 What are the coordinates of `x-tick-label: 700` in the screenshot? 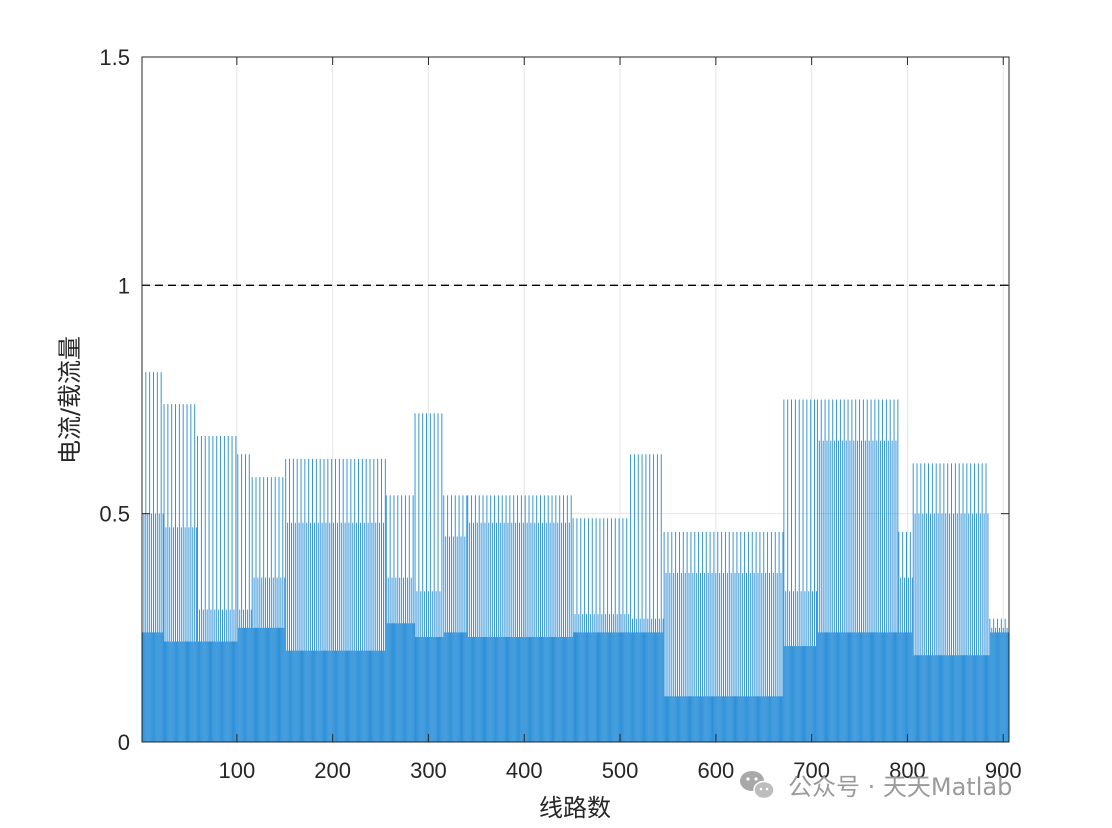 It's located at (811, 770).